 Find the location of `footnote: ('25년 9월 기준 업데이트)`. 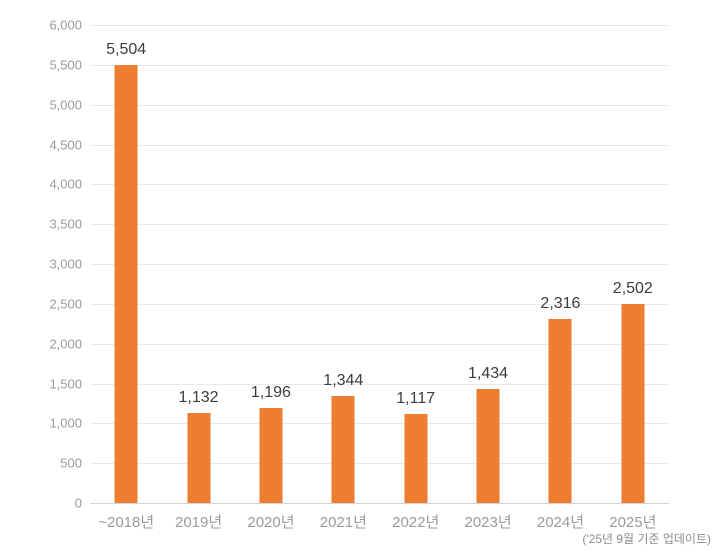

footnote: ('25년 9월 기준 업데이트) is located at coordinates (646, 539).